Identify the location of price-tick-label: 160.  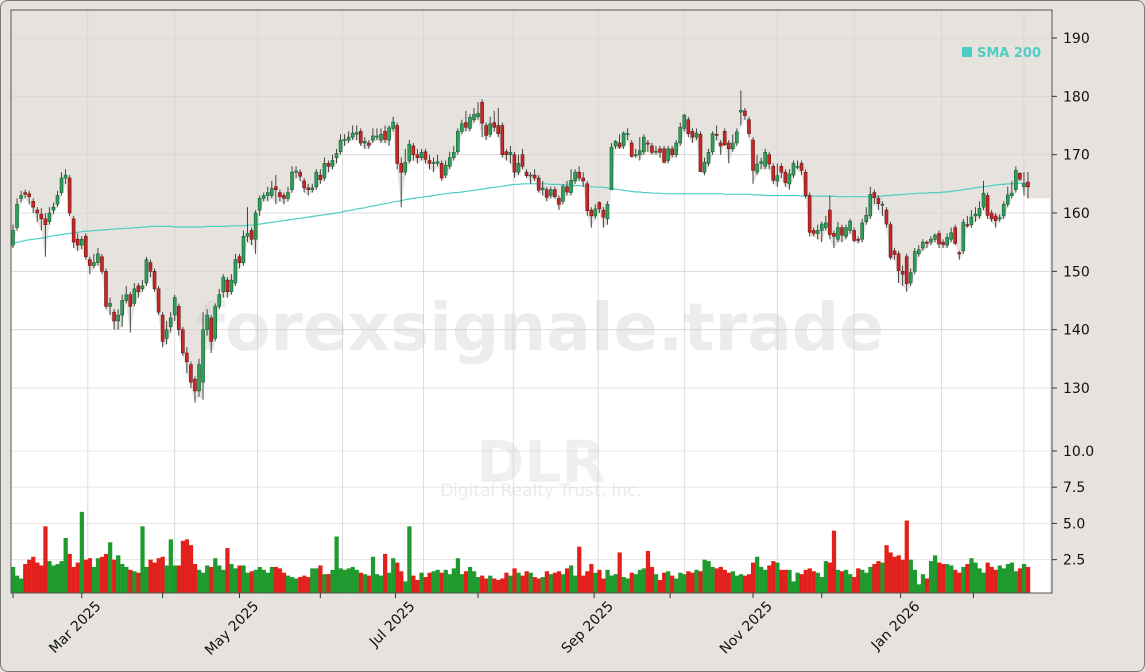
(1076, 214).